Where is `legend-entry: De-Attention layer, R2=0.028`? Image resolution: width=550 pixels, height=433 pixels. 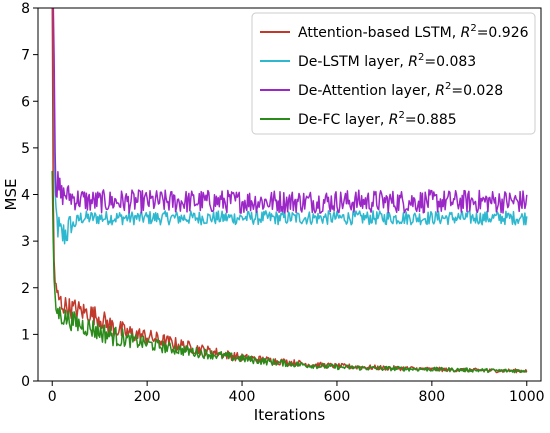 legend-entry: De-Attention layer, R2=0.028 is located at coordinates (400, 90).